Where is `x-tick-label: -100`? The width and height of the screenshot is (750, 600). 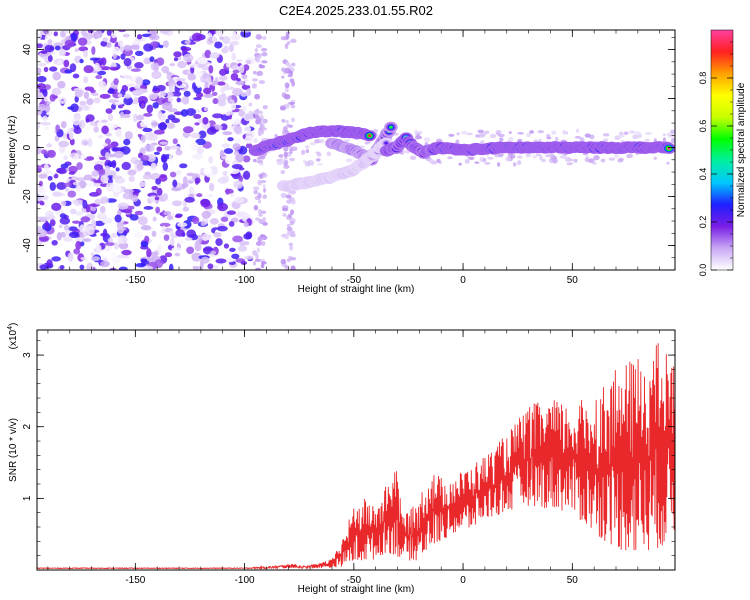 x-tick-label: -100 is located at coordinates (245, 280).